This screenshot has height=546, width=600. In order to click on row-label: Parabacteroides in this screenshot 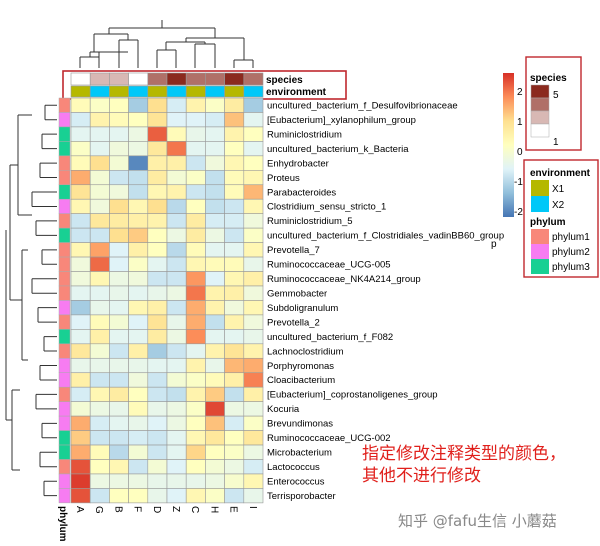, I will do `click(301, 192)`.